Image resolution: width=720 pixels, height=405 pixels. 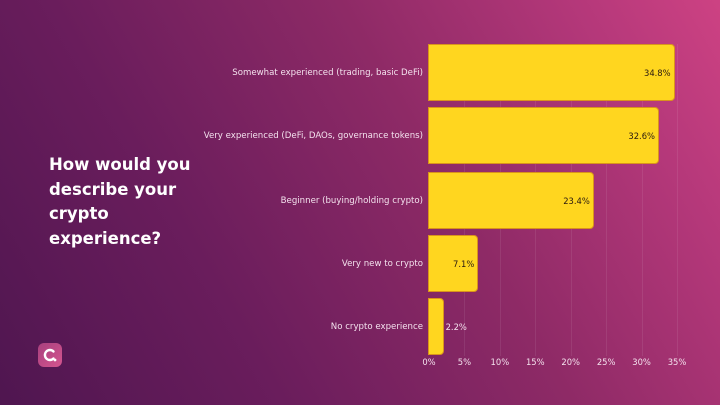 What do you see at coordinates (677, 362) in the screenshot?
I see `x-tick-label: 35%` at bounding box center [677, 362].